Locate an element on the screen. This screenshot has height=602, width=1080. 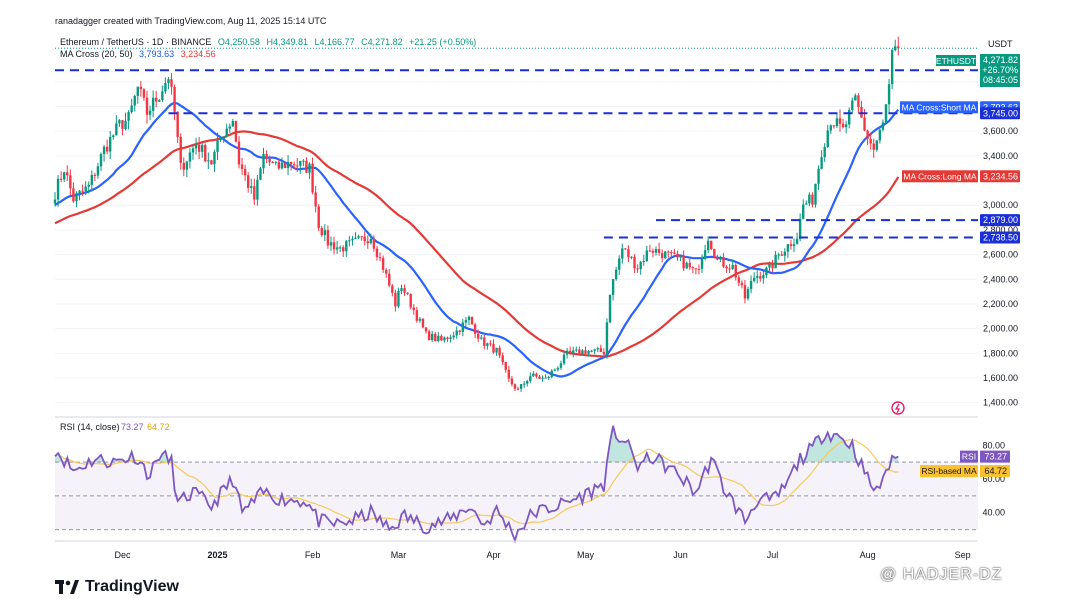
level-tag-2879-text: 2,879.00 is located at coordinates (1000, 220).